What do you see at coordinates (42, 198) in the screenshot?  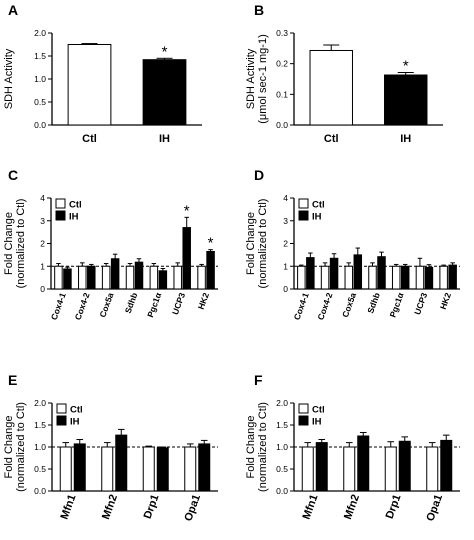 I see `y-tick-label: 4` at bounding box center [42, 198].